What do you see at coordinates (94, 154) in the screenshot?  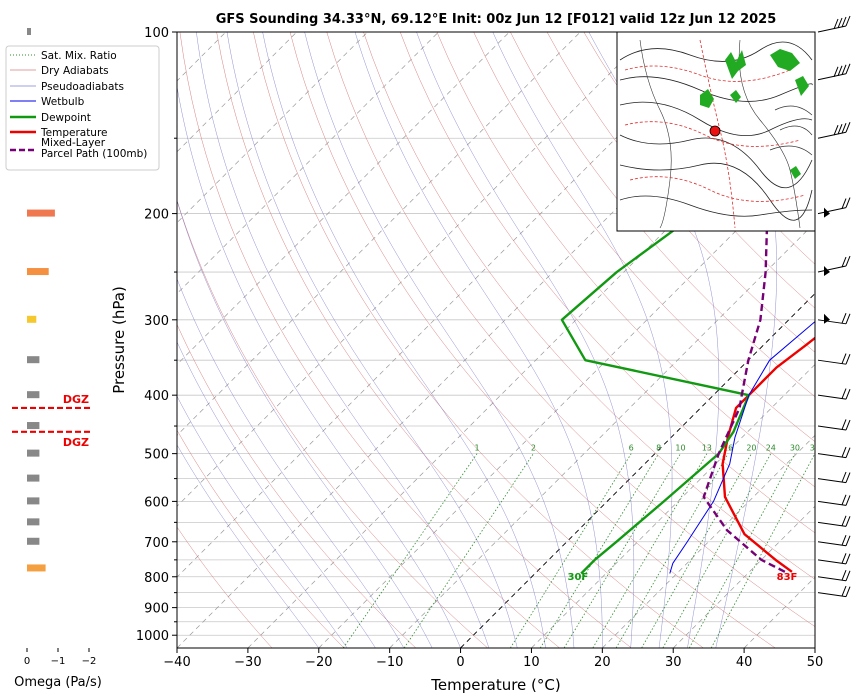 I see `legend-label: Parcel Path (100mb)` at bounding box center [94, 154].